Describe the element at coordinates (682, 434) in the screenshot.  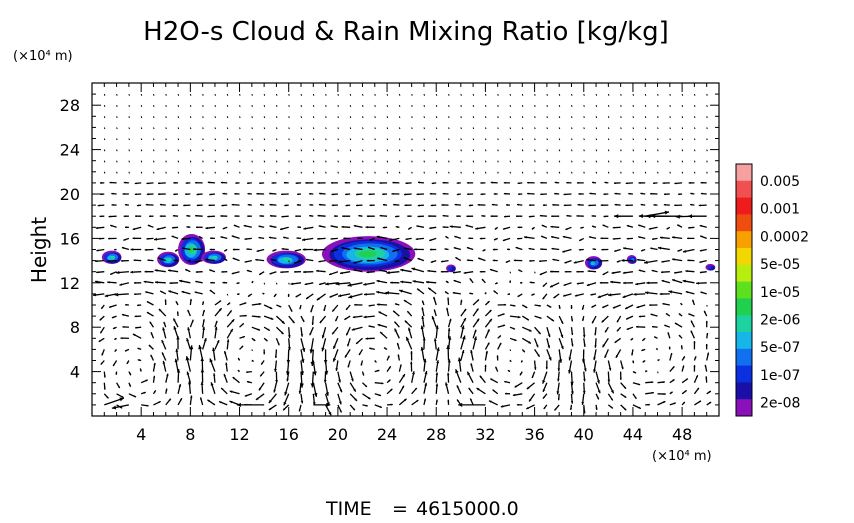
I see `x-tick-label: 48` at that location.